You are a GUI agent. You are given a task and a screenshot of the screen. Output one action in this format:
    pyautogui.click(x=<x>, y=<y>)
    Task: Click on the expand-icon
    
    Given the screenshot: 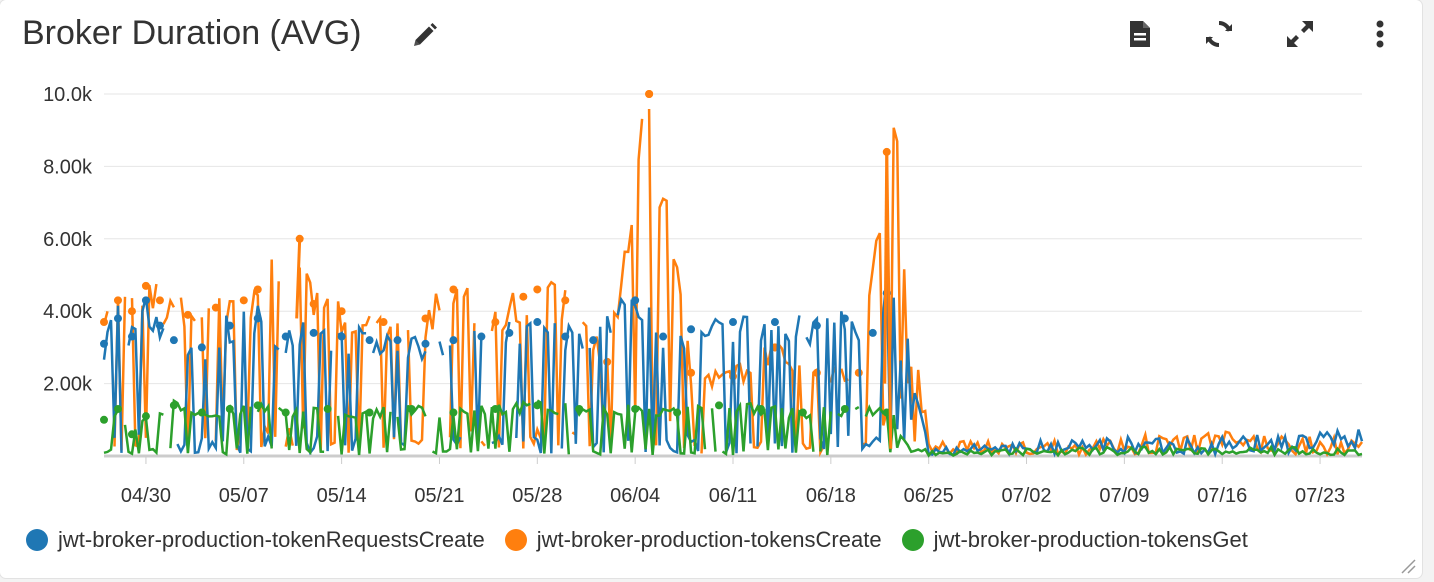 What is the action you would take?
    pyautogui.click(x=1300, y=34)
    